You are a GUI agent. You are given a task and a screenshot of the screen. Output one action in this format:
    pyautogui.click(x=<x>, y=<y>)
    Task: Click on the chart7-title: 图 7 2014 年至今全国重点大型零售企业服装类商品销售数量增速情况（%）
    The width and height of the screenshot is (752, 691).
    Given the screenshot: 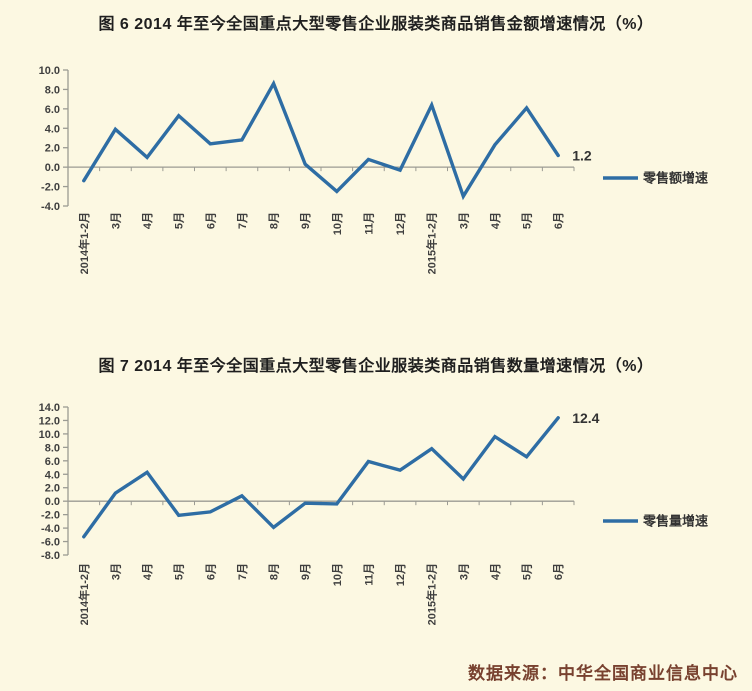 What is the action you would take?
    pyautogui.click(x=376, y=366)
    